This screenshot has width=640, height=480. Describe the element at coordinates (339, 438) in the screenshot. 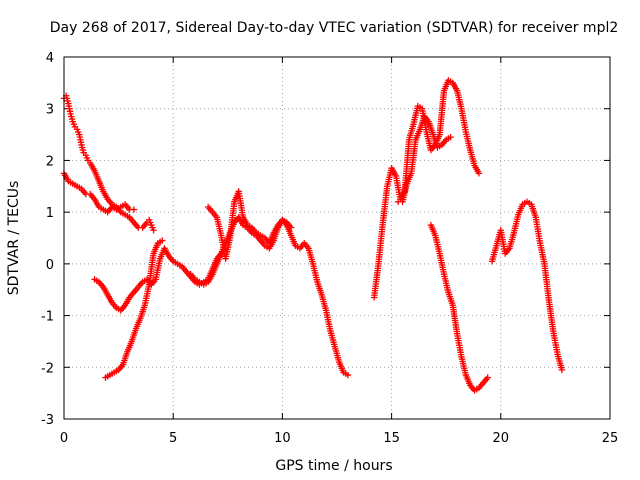

I see `x-tick-labels: 0 5 10 15 20 25` at that location.